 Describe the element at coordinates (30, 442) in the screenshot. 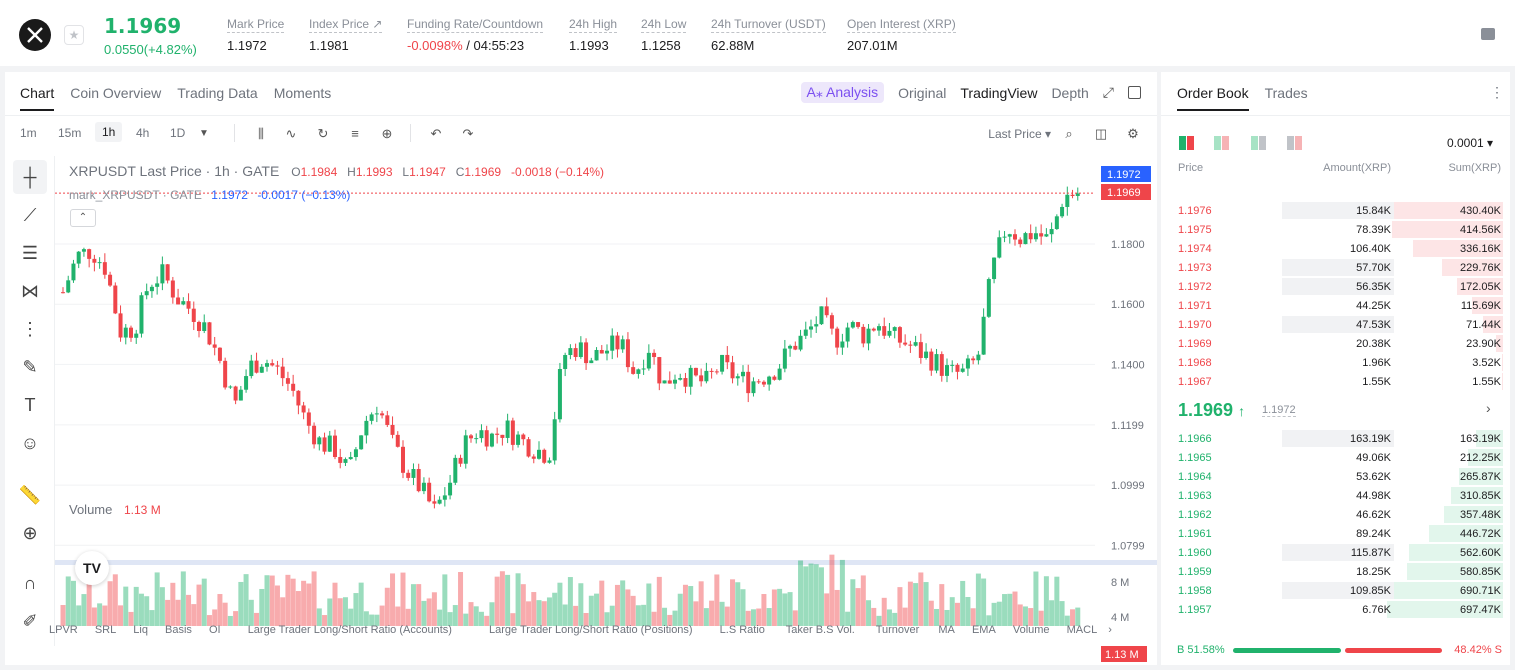

I see `emoji-icon: ☺` at that location.